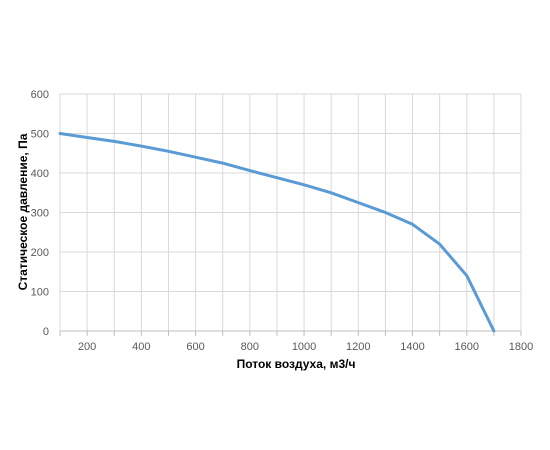  What do you see at coordinates (87, 347) in the screenshot?
I see `x-tick-label: 200` at bounding box center [87, 347].